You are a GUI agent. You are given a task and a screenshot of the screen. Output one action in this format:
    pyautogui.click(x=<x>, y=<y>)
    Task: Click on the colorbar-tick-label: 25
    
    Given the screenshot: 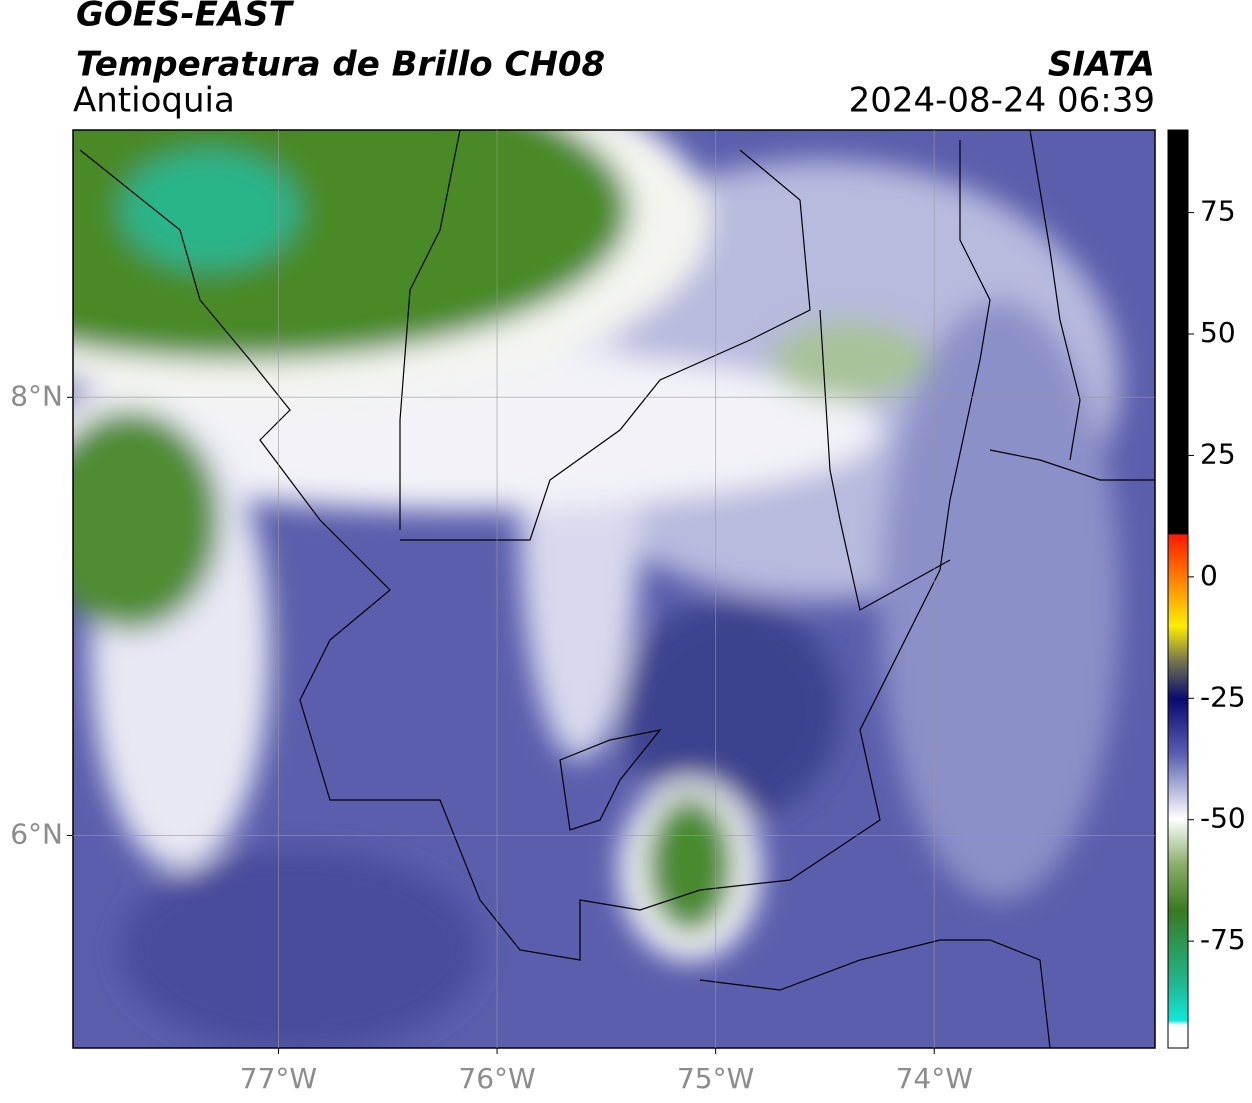 What is the action you would take?
    pyautogui.click(x=1218, y=453)
    